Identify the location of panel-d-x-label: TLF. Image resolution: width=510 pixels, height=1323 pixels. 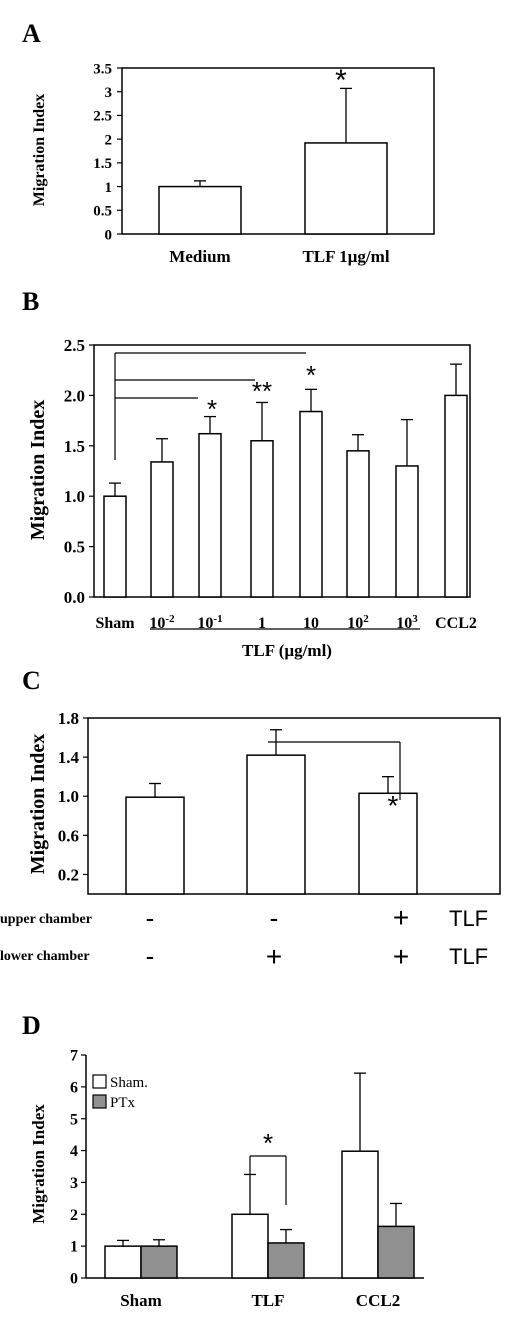
(267, 1300).